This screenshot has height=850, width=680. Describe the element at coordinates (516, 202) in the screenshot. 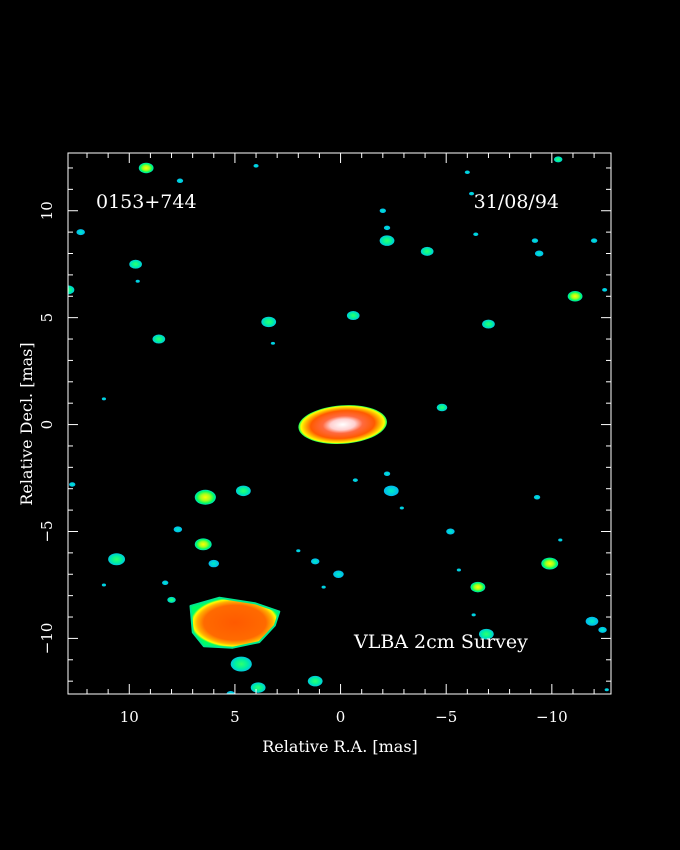

I see `epoch-label: 31/08/94` at that location.